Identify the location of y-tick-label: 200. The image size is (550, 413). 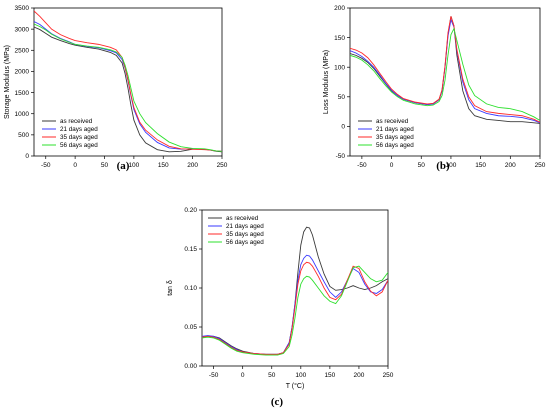
(339, 8).